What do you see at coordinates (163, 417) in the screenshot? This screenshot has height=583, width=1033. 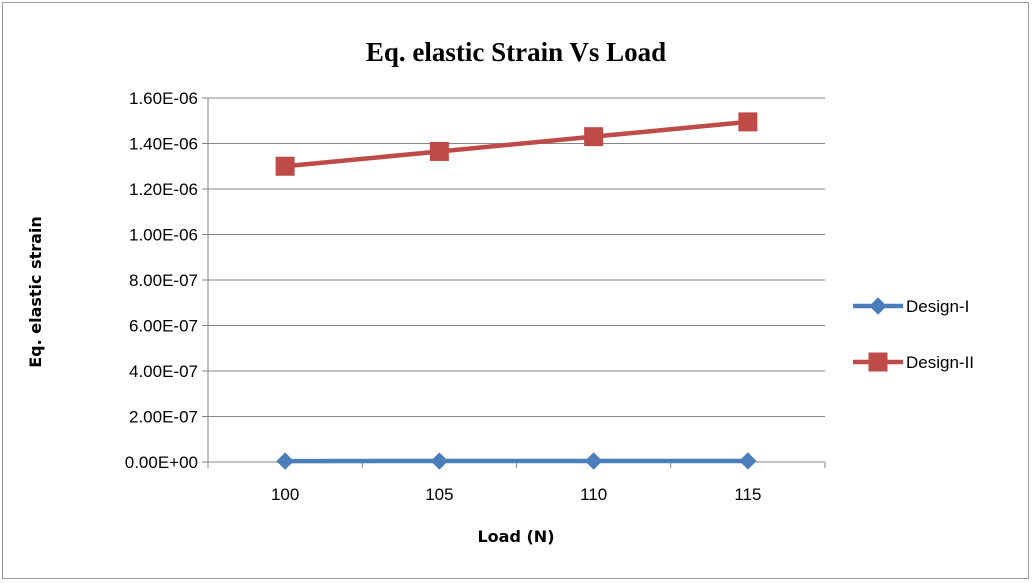 I see `y-tick-label: 2.00E-07` at bounding box center [163, 417].